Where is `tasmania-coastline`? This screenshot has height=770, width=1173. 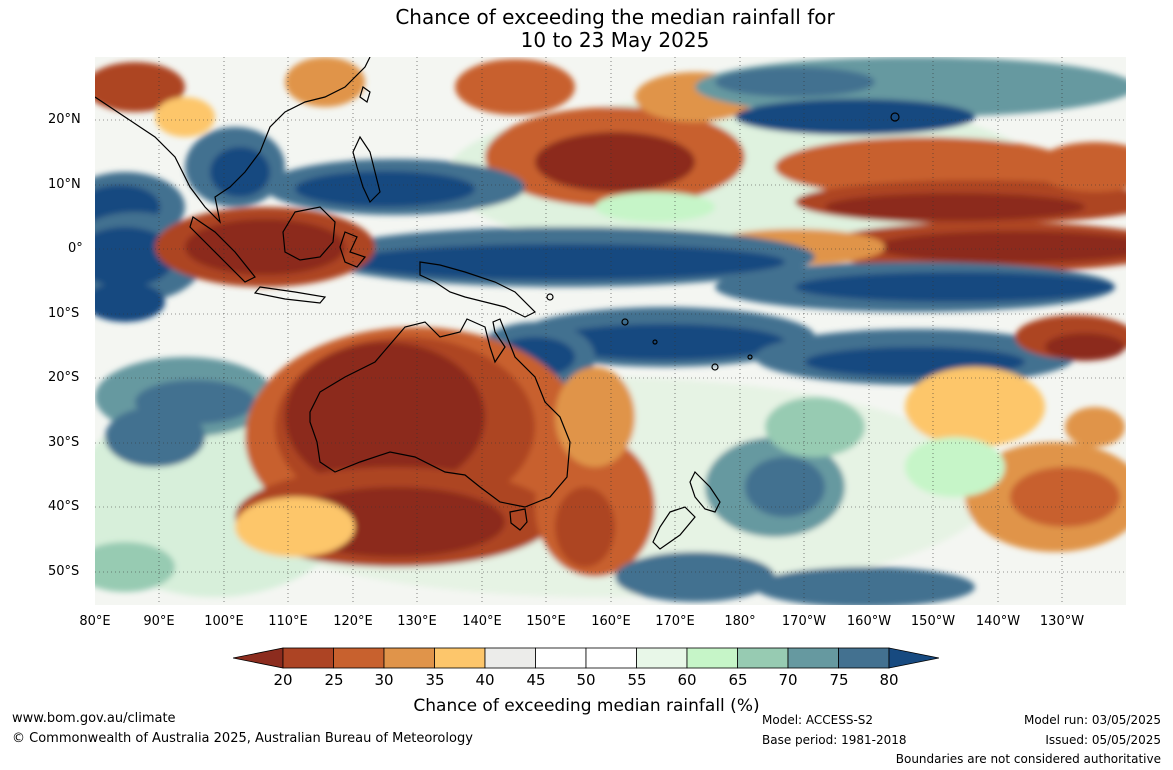
tasmania-coastline is located at coordinates (518, 519).